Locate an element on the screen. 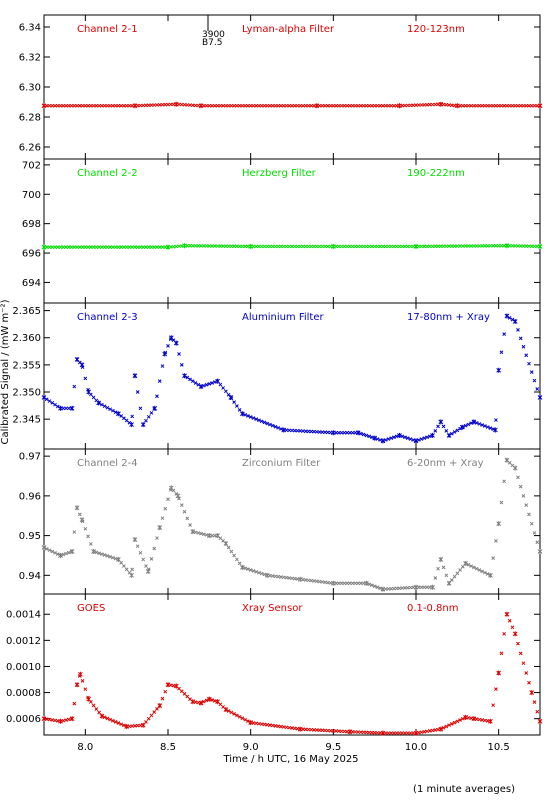  x-axis-label: Time / h UTC, 16 May 2025 is located at coordinates (290, 759).